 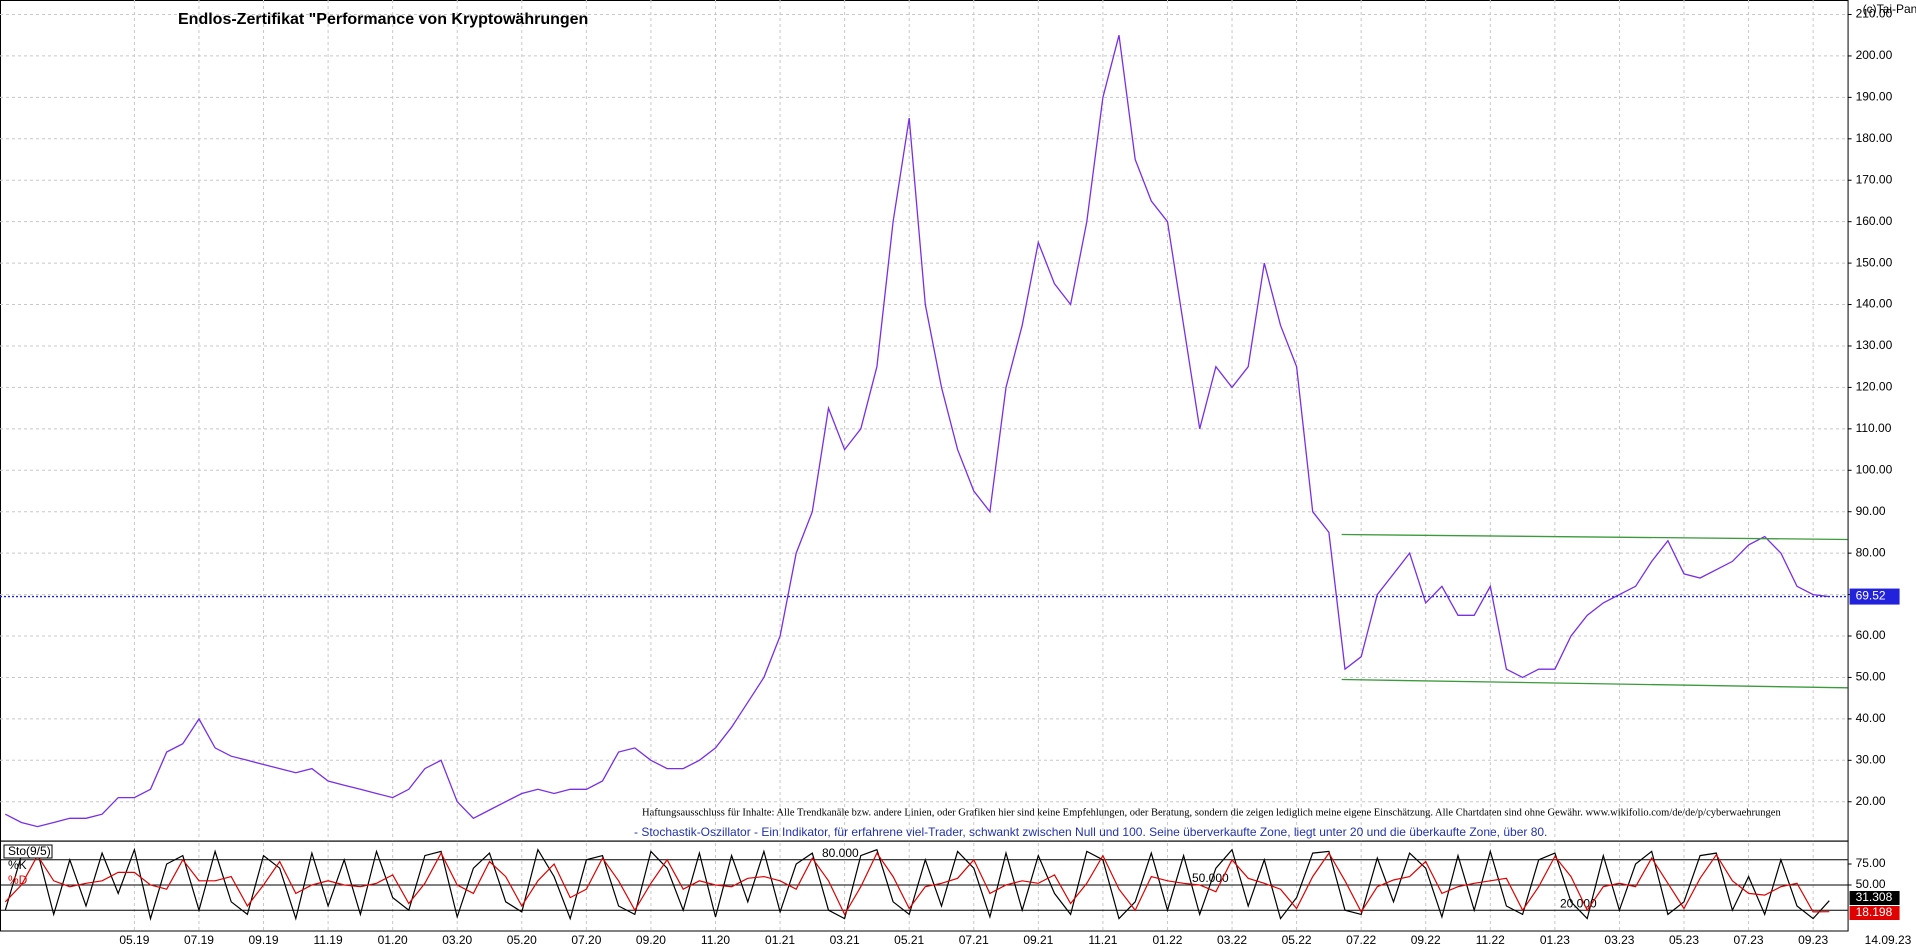 What do you see at coordinates (457, 940) in the screenshot?
I see `x-tick-label: 03.20` at bounding box center [457, 940].